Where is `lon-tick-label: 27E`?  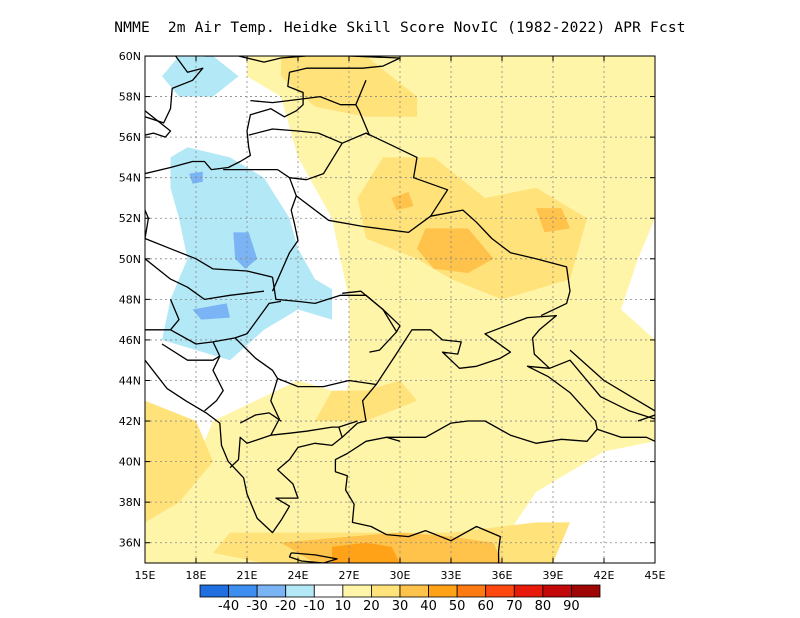
lon-tick-label: 27E is located at coordinates (349, 575).